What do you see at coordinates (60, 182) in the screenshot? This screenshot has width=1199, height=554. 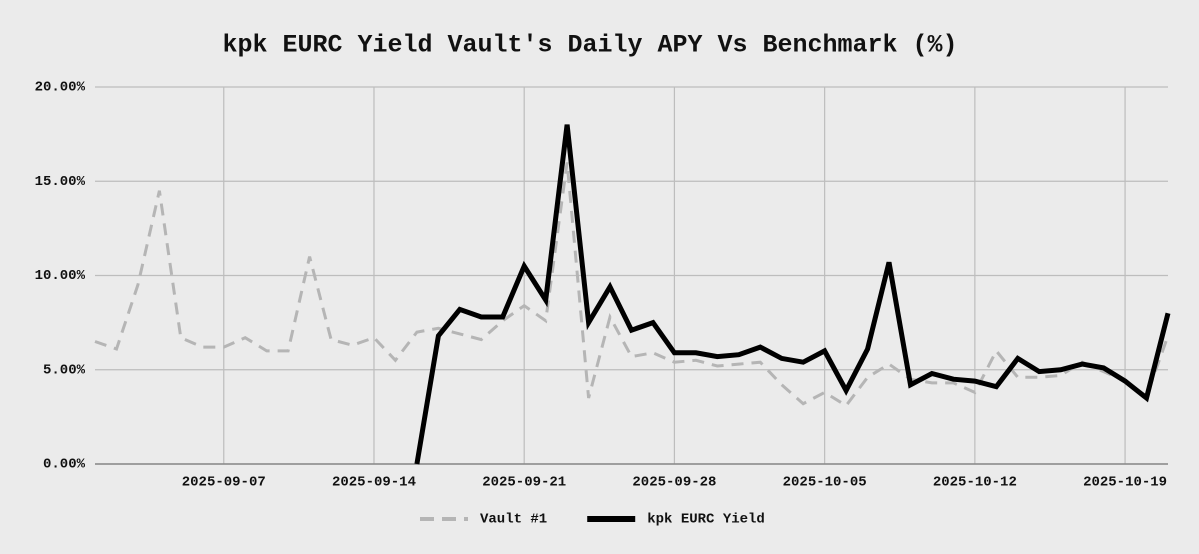 I see `y-tick-label: 15.00%` at bounding box center [60, 182].